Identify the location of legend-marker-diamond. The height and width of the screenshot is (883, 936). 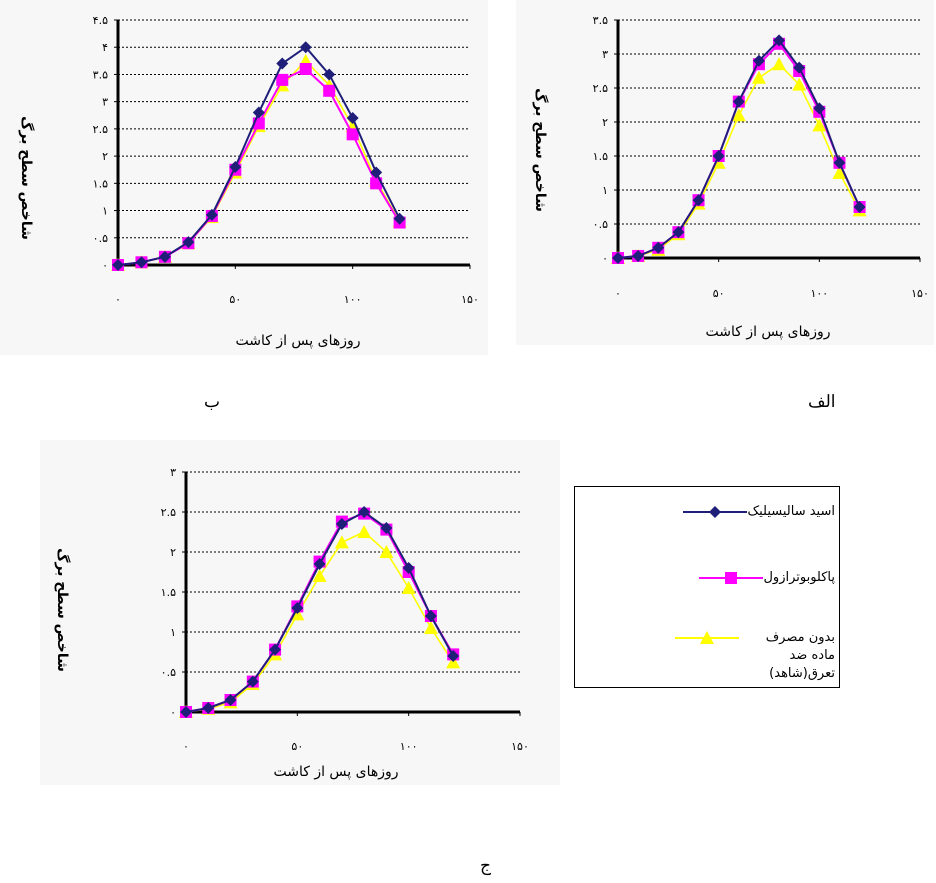
(715, 512).